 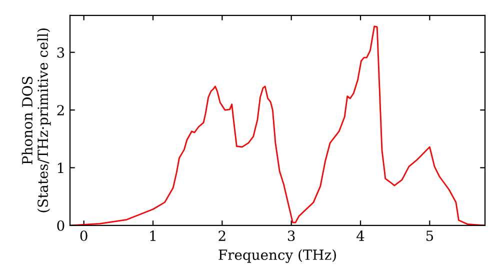 What do you see at coordinates (61, 167) in the screenshot?
I see `y-tick-label: 1` at bounding box center [61, 167].